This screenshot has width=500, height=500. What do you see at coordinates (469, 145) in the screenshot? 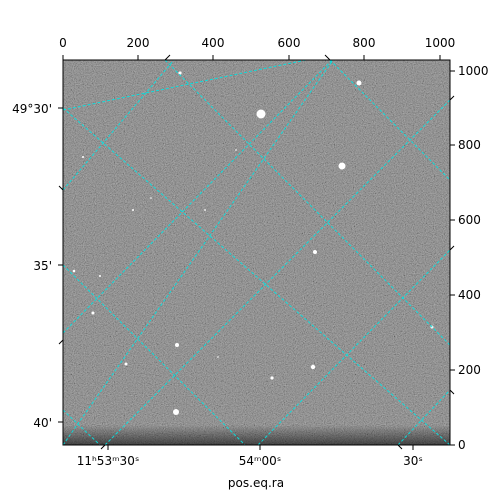
I see `right-tick-label: 800` at bounding box center [469, 145].